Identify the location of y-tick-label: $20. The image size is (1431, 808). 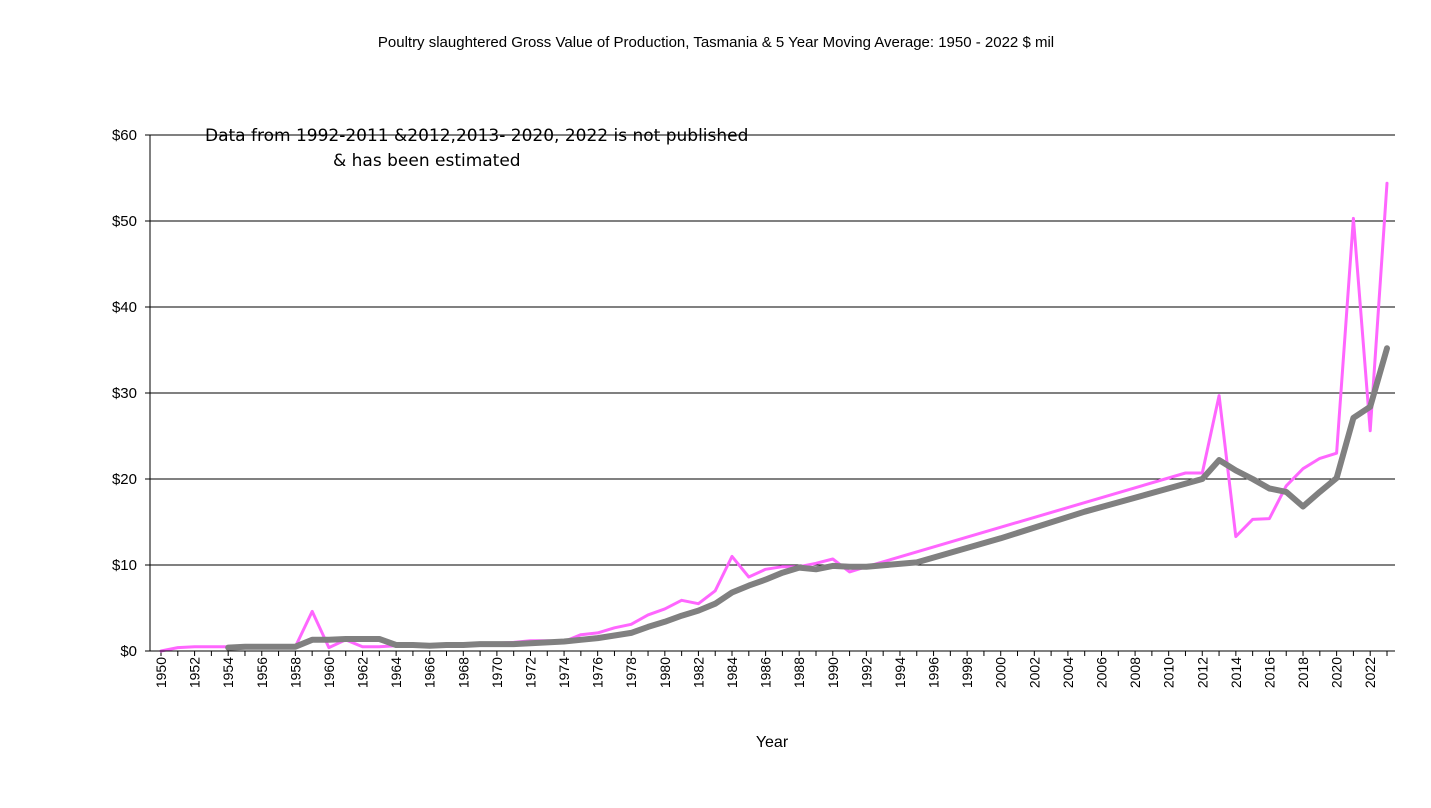
(124, 479).